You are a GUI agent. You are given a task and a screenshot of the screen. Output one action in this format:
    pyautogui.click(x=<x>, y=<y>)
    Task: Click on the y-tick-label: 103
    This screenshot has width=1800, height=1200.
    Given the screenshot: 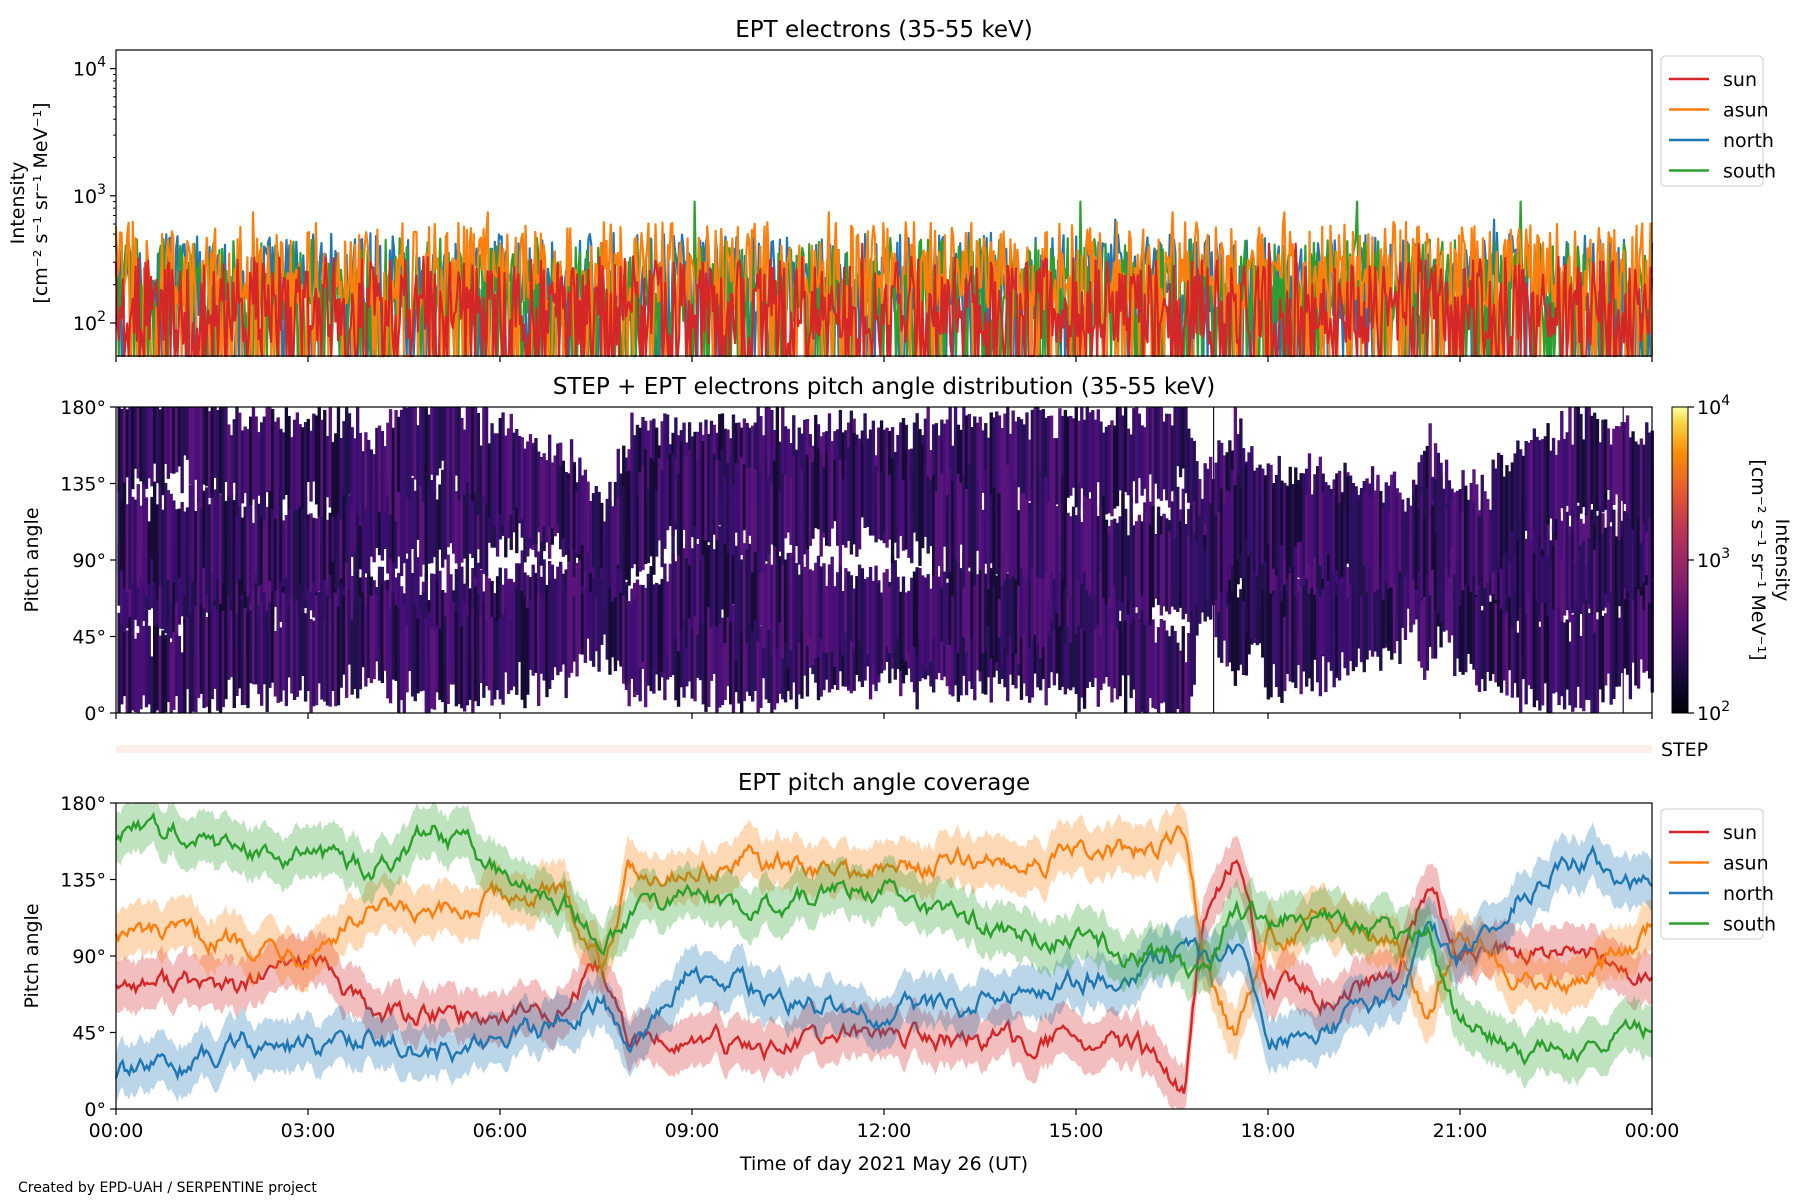 What is the action you would take?
    pyautogui.click(x=89, y=195)
    